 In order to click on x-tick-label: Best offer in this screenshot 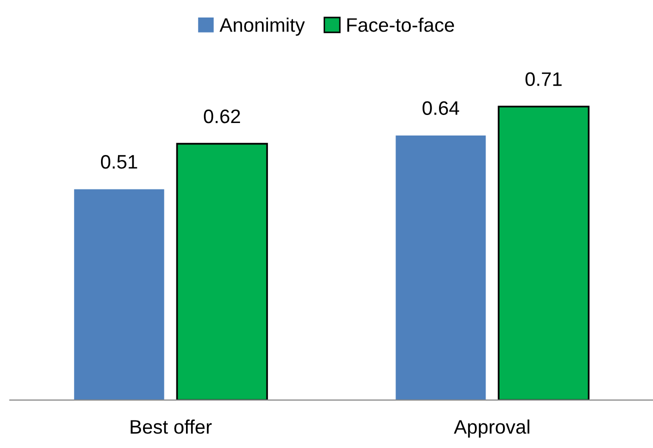, I will do `click(171, 427)`.